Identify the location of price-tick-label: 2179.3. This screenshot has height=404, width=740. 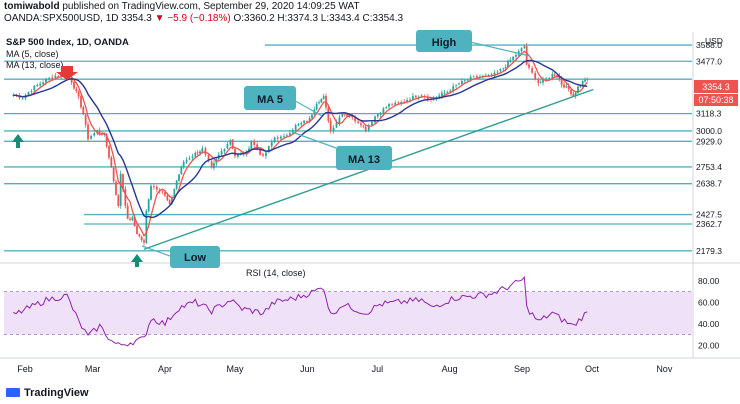
(709, 251).